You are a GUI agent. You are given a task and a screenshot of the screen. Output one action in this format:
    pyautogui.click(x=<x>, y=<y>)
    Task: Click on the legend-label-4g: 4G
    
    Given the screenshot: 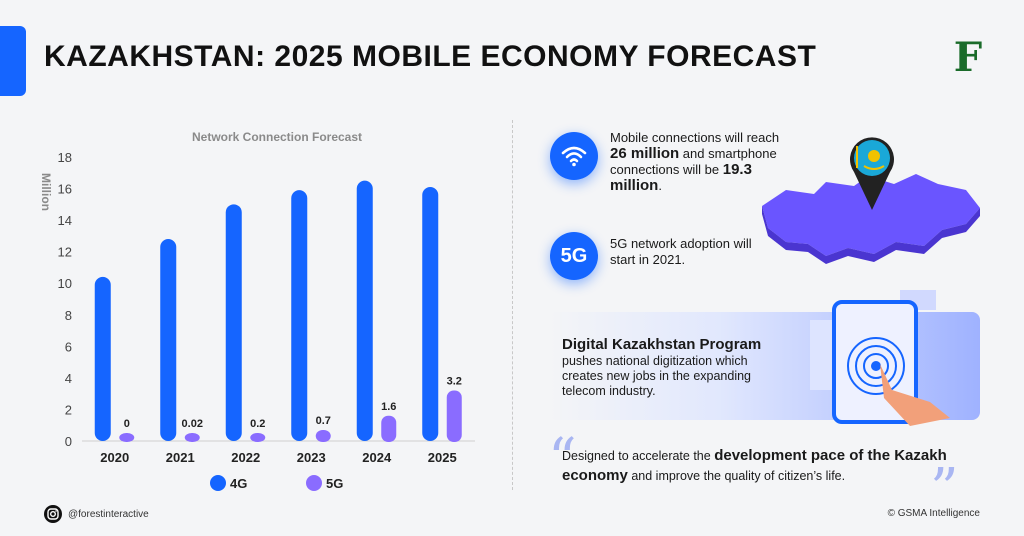 What is the action you would take?
    pyautogui.click(x=238, y=483)
    